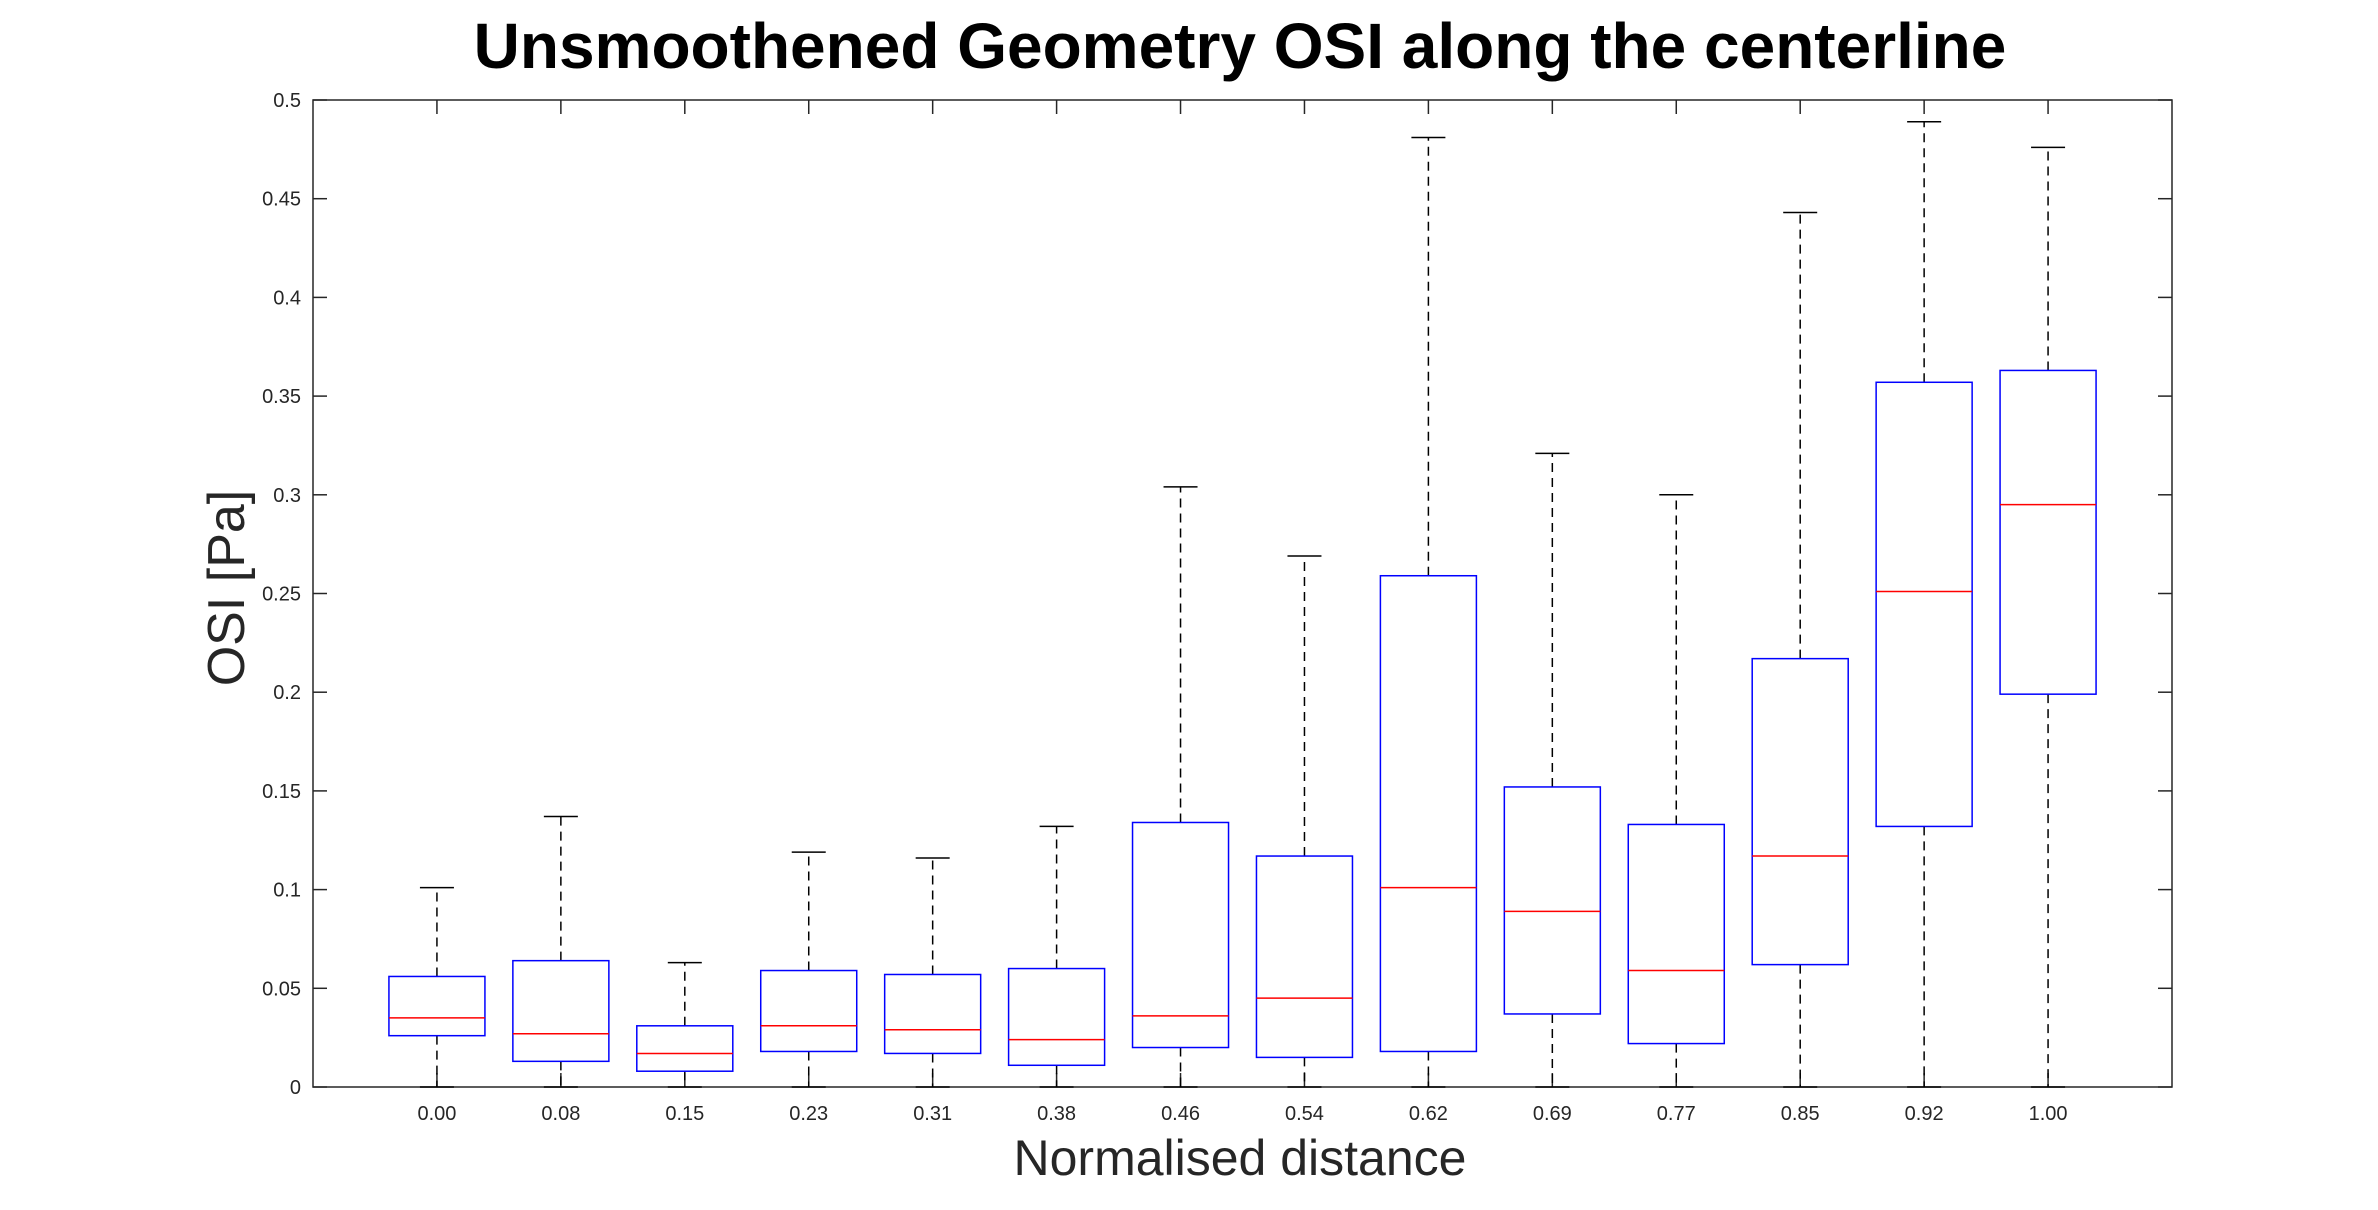 The image size is (2378, 1210). Describe the element at coordinates (227, 588) in the screenshot. I see `y-axis-label: OSI [Pa]` at that location.